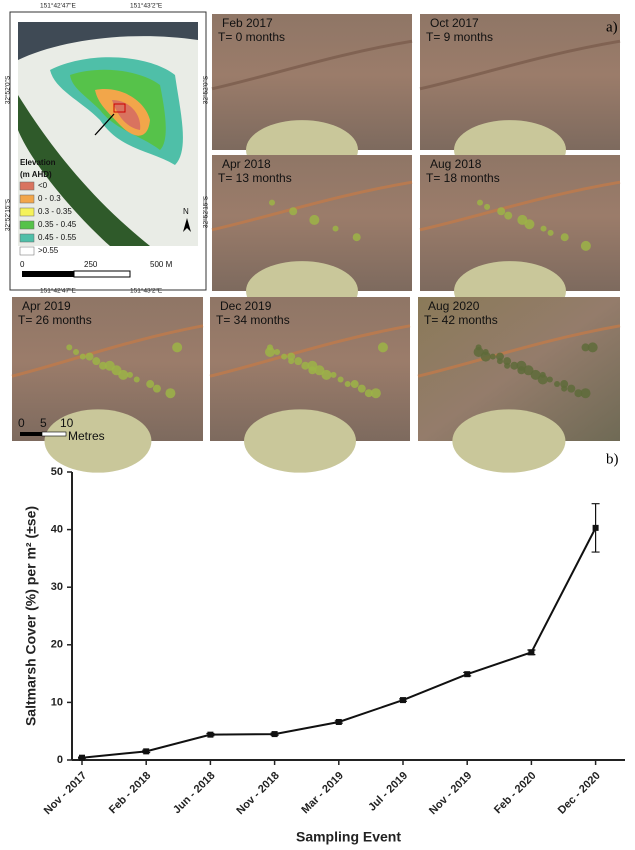 The image size is (635, 850). I want to click on x-tick-label: Feb - 2018, so click(130, 793).